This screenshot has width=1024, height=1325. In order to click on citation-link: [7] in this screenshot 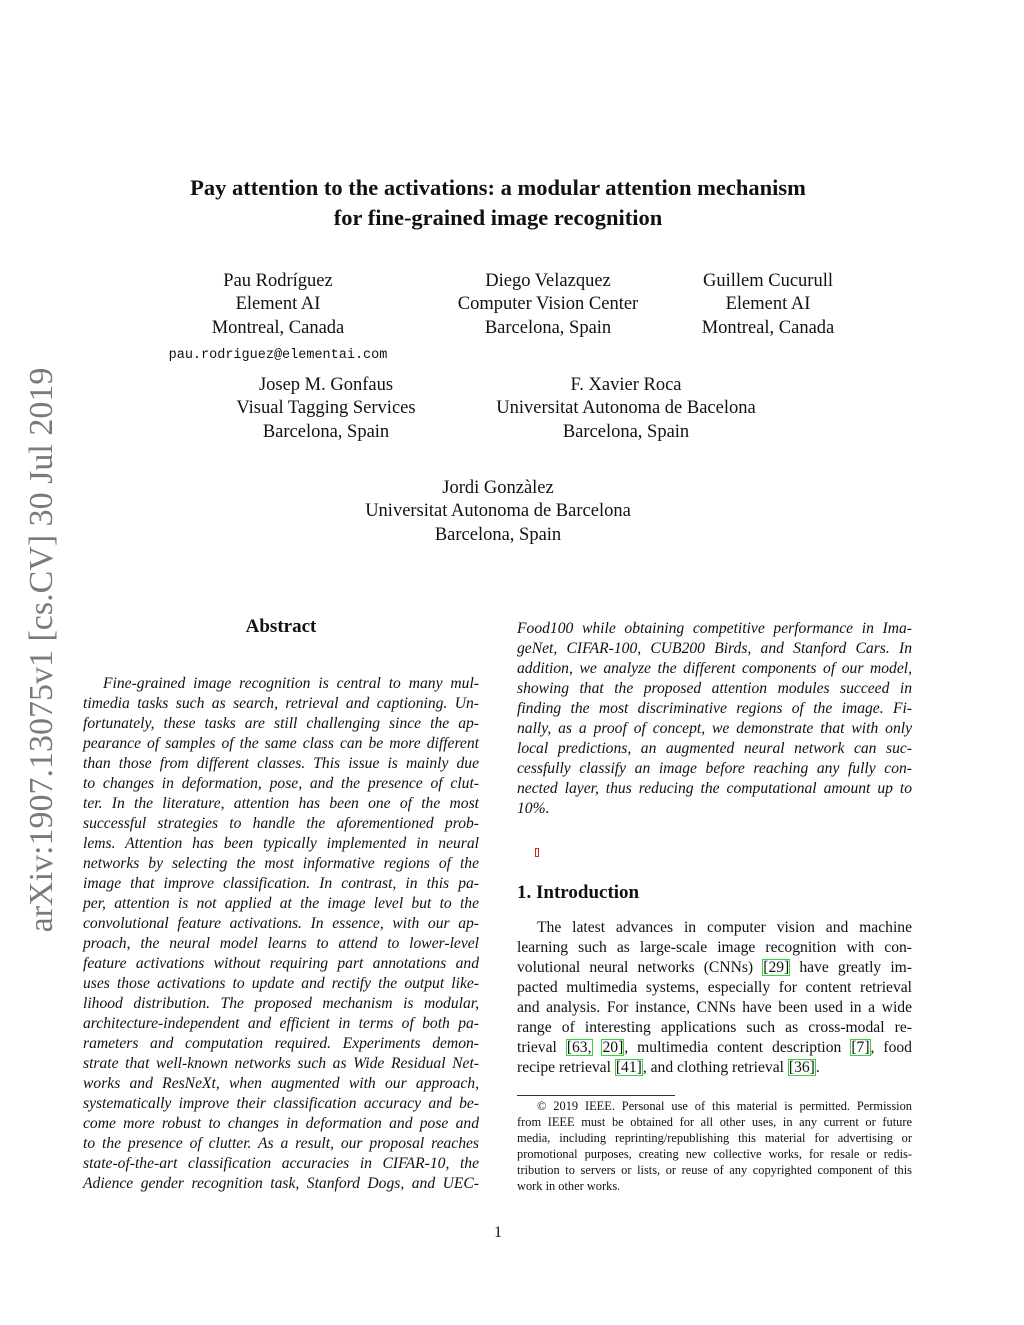, I will do `click(860, 1047)`.